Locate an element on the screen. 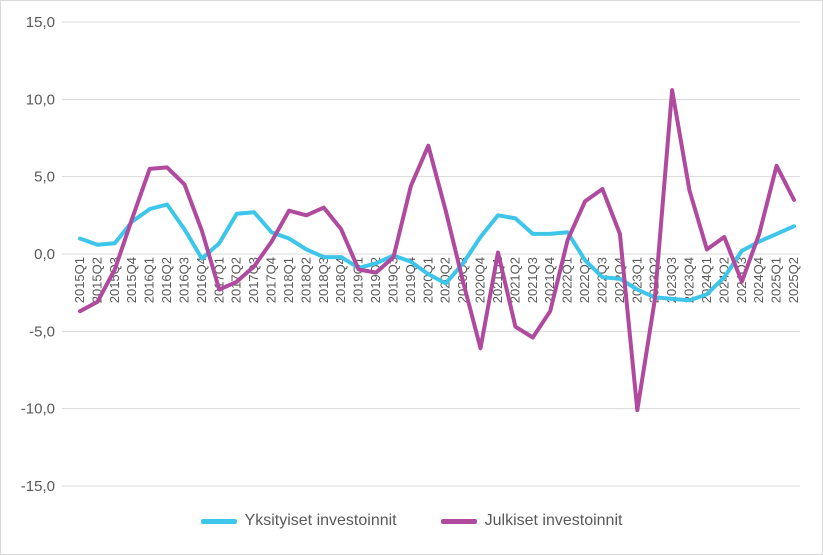 This screenshot has width=823, height=555. y-tick-label: 10,0 is located at coordinates (40, 99).